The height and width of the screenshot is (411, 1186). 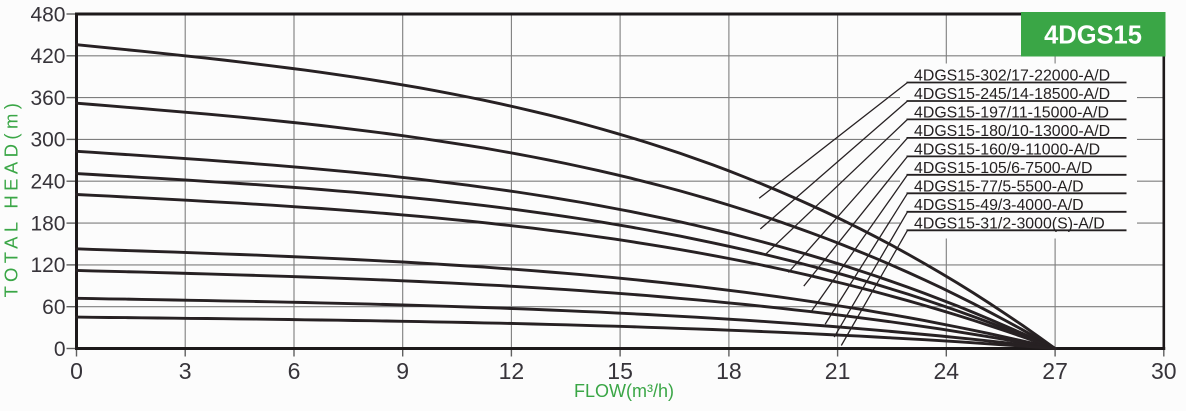 I want to click on svg-text: 420, so click(x=47, y=56).